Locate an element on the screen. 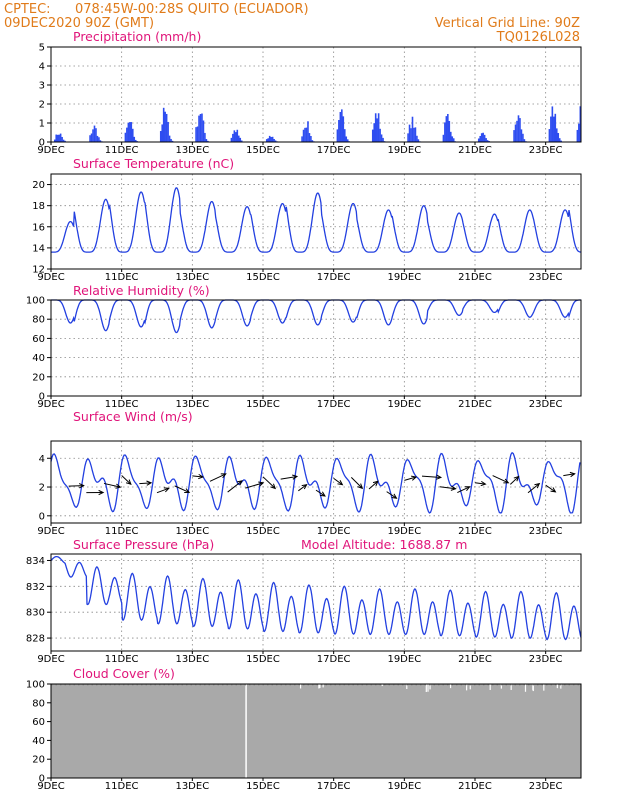 This screenshot has width=618, height=800. panel-title: Surface Temperature (nC) is located at coordinates (153, 163).